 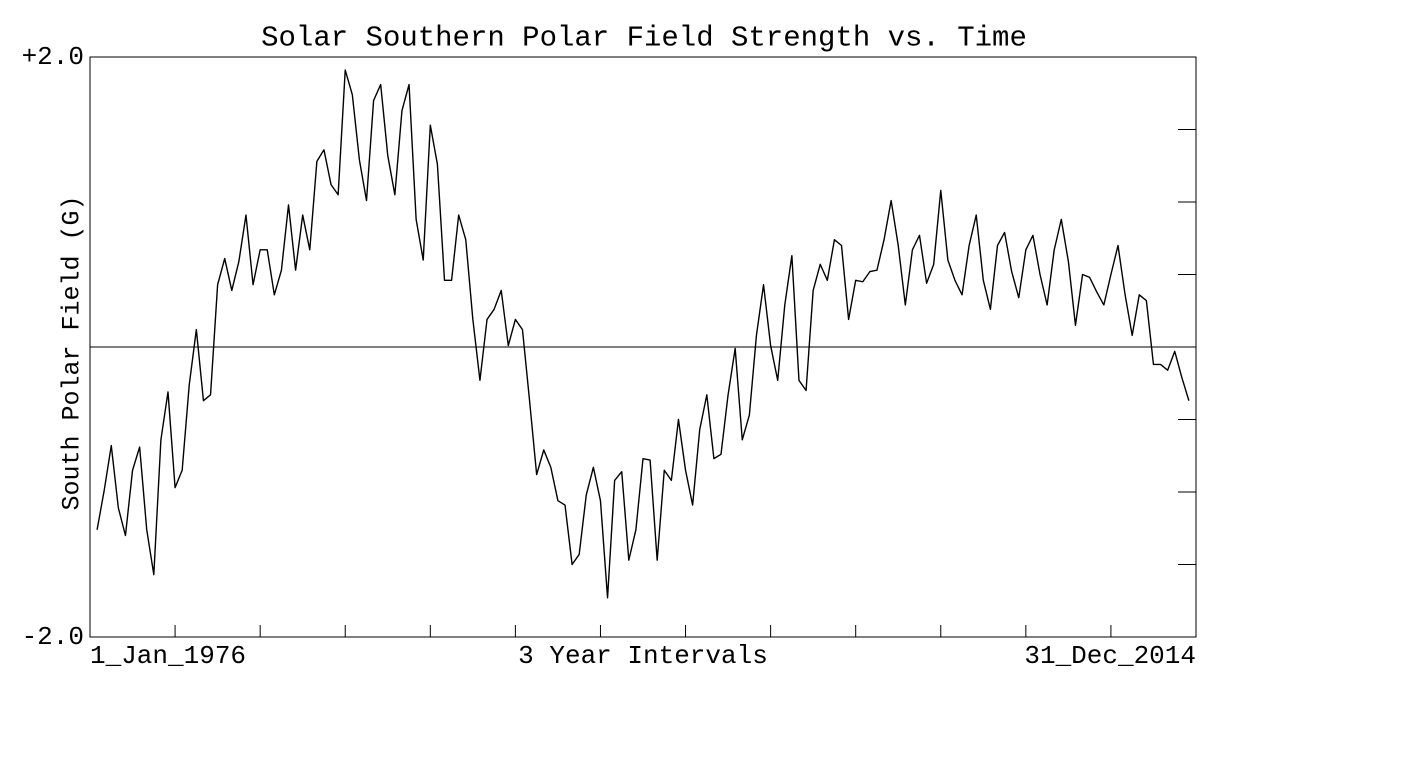 What do you see at coordinates (53, 637) in the screenshot?
I see `y-tick-label: -2.0` at bounding box center [53, 637].